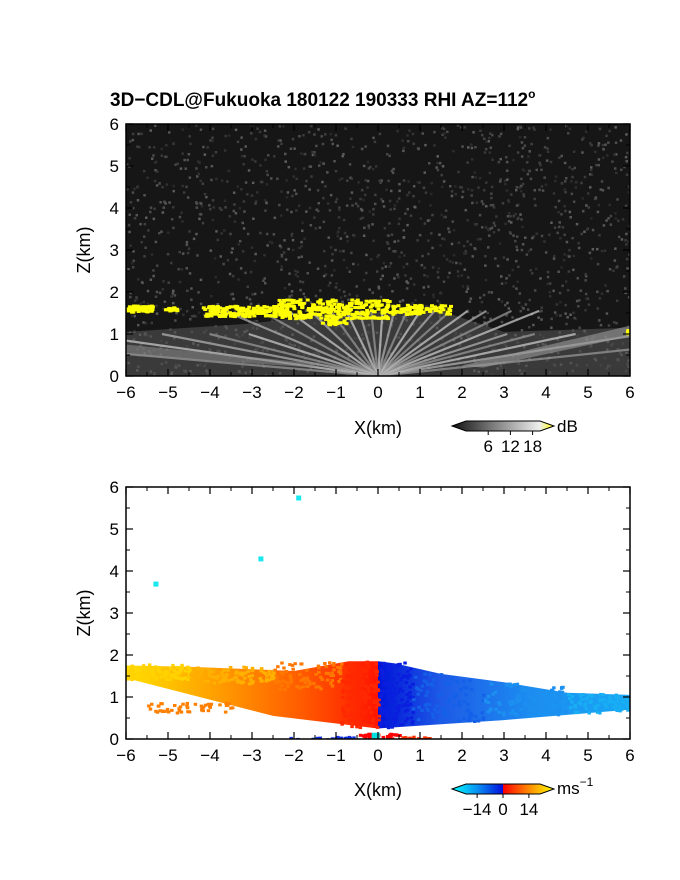 The image size is (680, 880). What do you see at coordinates (378, 428) in the screenshot?
I see `intensity-x-axis-label: X(km)` at bounding box center [378, 428].